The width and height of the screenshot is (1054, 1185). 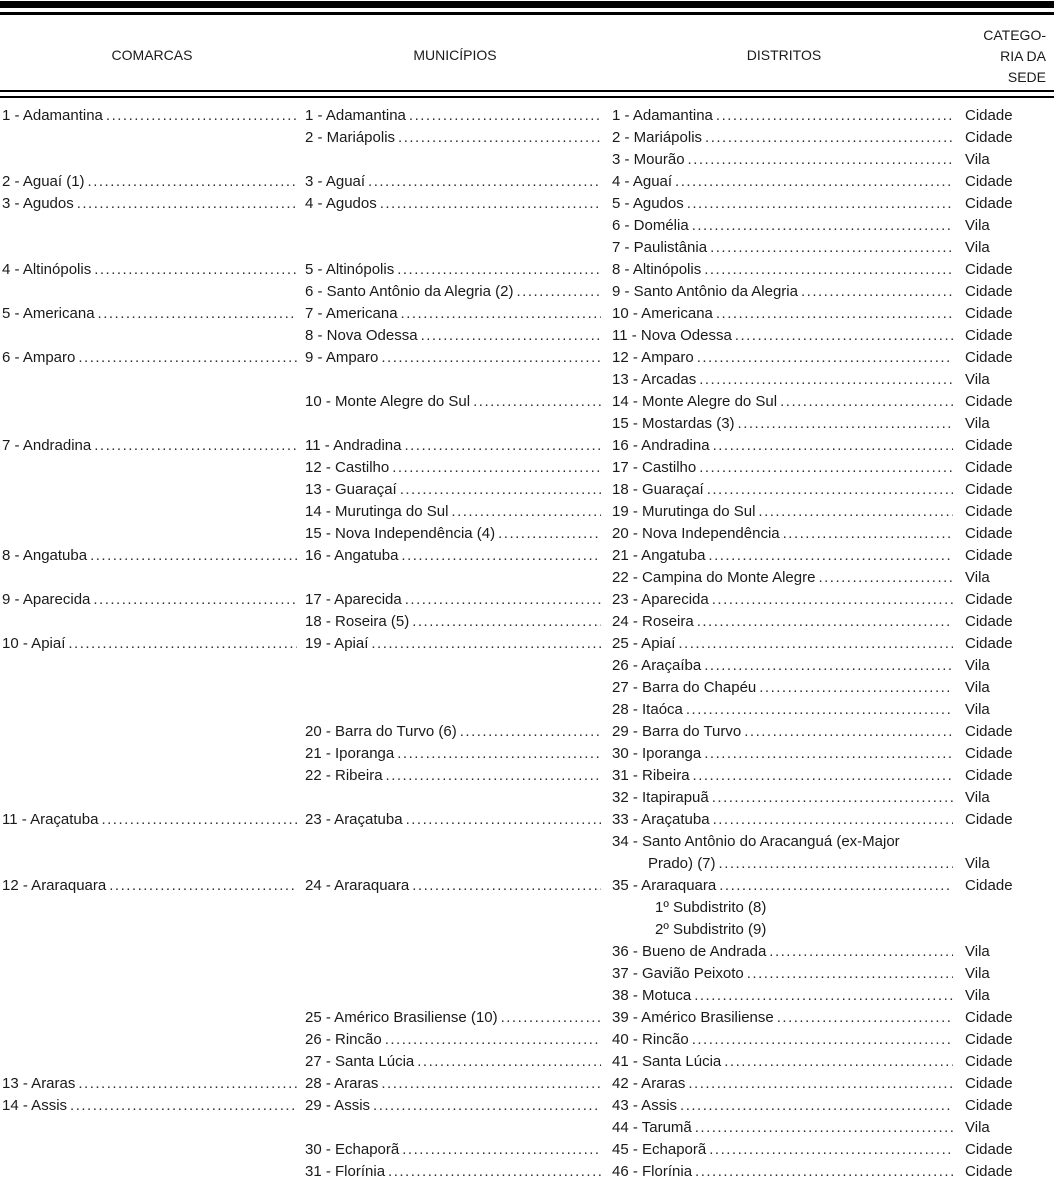 What do you see at coordinates (342, 357) in the screenshot?
I see `cell-municipio-text: 9 - Amparo` at bounding box center [342, 357].